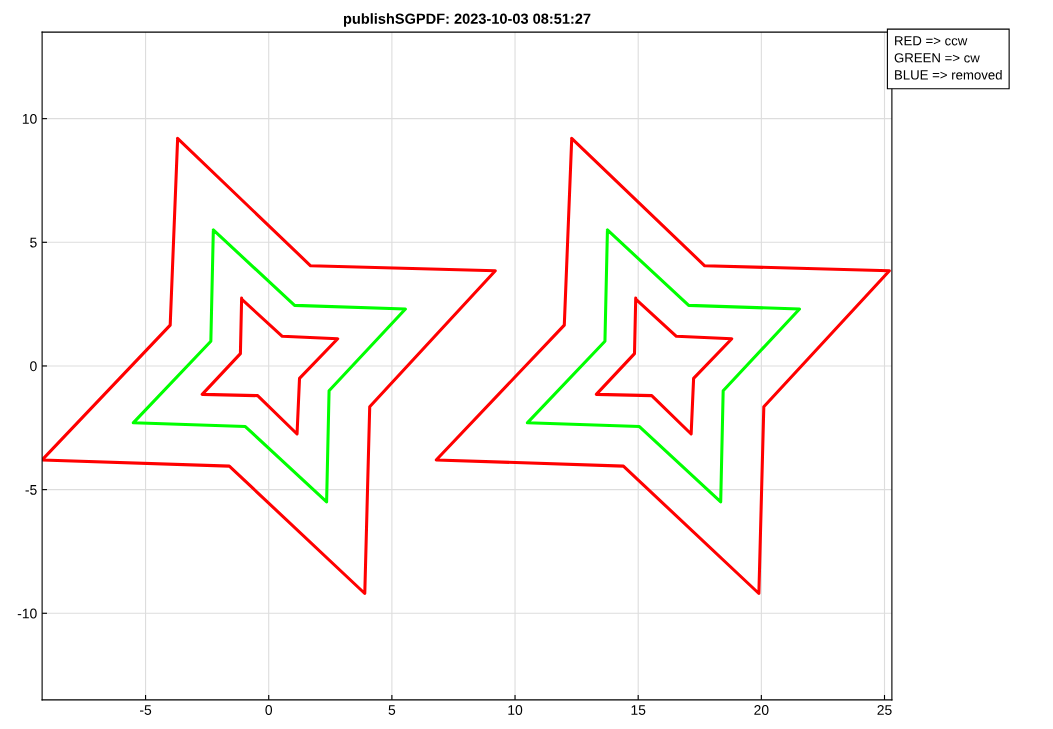 This screenshot has width=1053, height=729. I want to click on x-tick-label: 5, so click(392, 710).